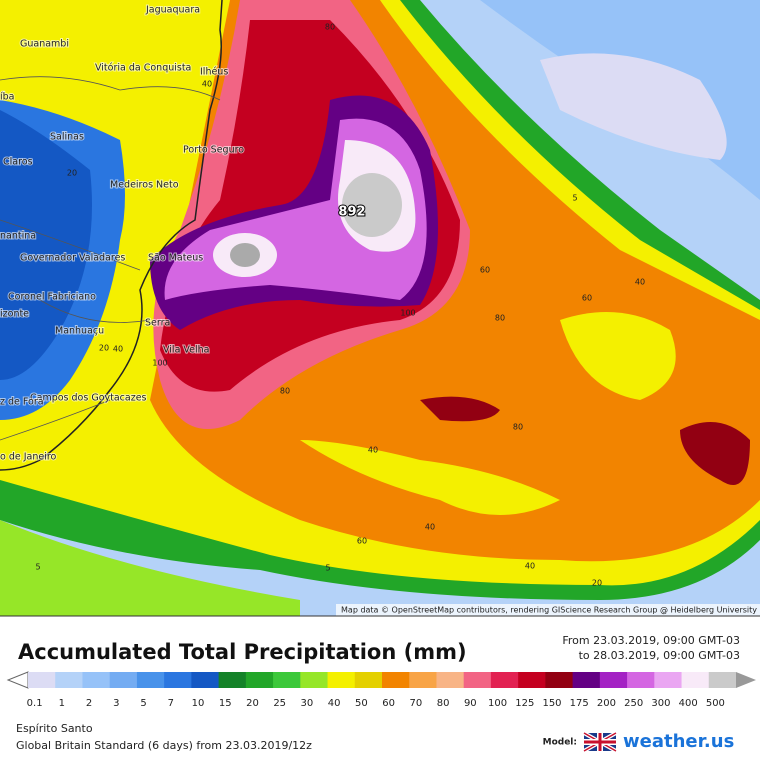 The image size is (760, 764). What do you see at coordinates (497, 703) in the screenshot?
I see `scale-label: 100` at bounding box center [497, 703].